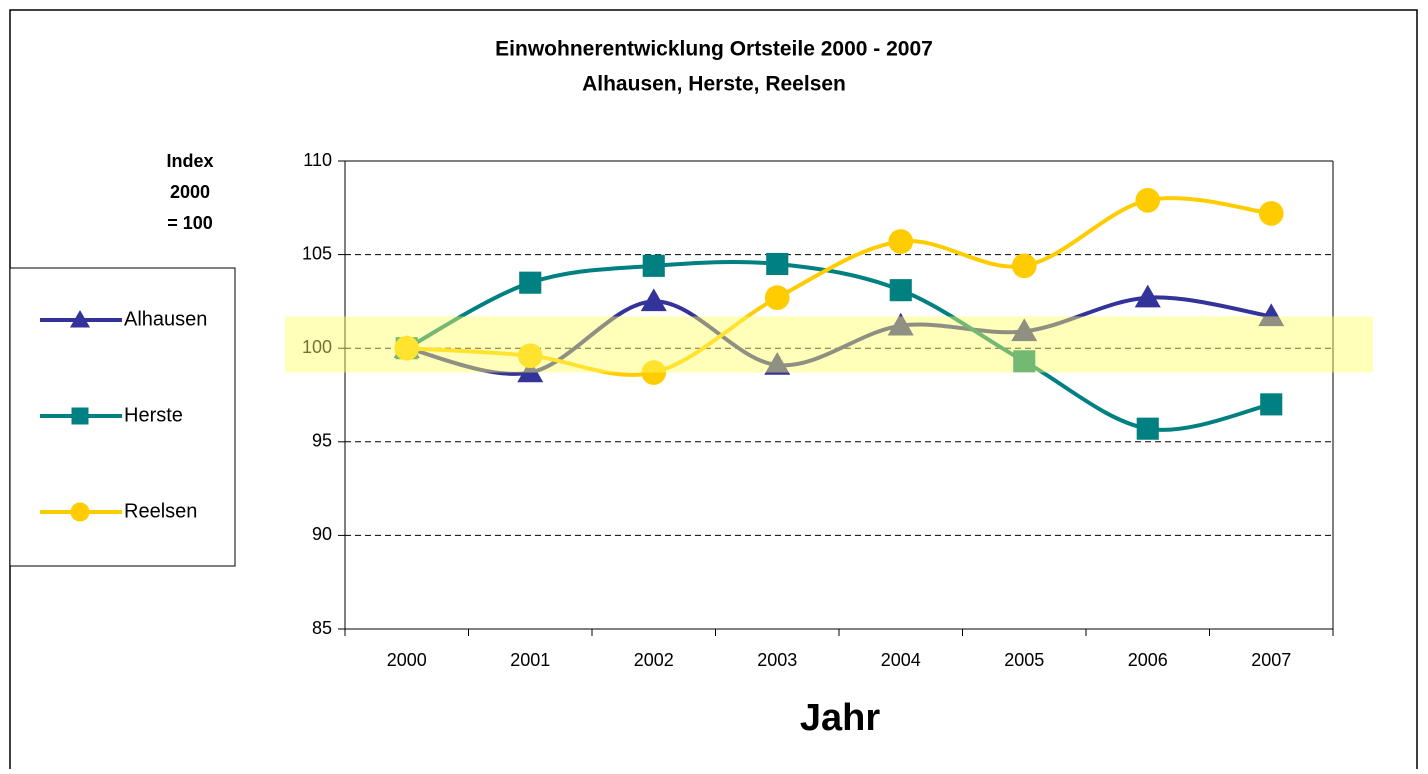 This screenshot has height=774, width=1428. I want to click on highlight-band, so click(829, 344).